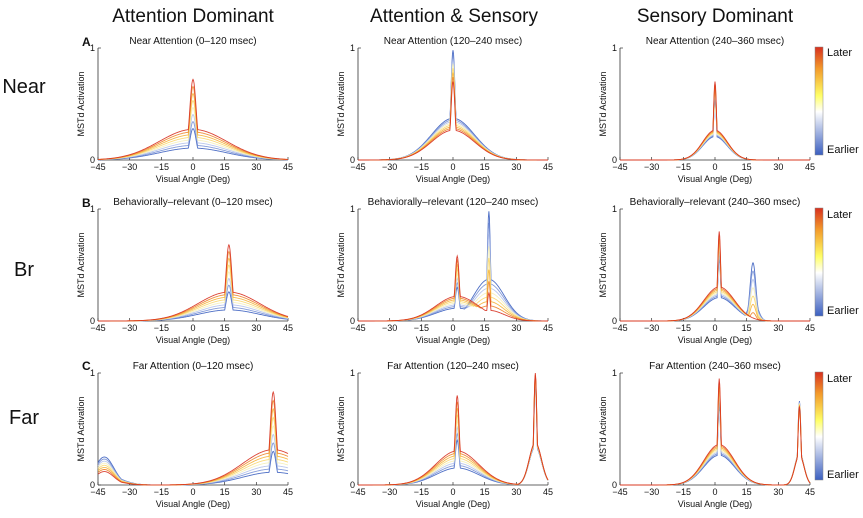 The height and width of the screenshot is (518, 863). I want to click on row-label: Br, so click(24, 270).